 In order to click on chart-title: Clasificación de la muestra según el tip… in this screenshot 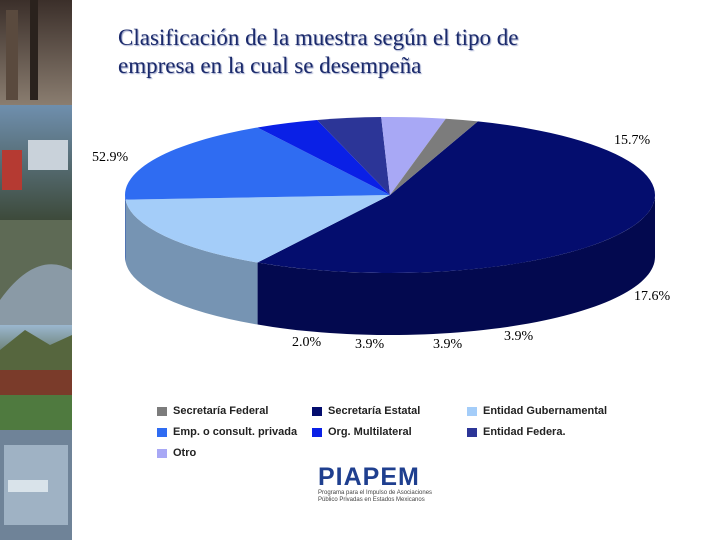, I will do `click(378, 52)`.